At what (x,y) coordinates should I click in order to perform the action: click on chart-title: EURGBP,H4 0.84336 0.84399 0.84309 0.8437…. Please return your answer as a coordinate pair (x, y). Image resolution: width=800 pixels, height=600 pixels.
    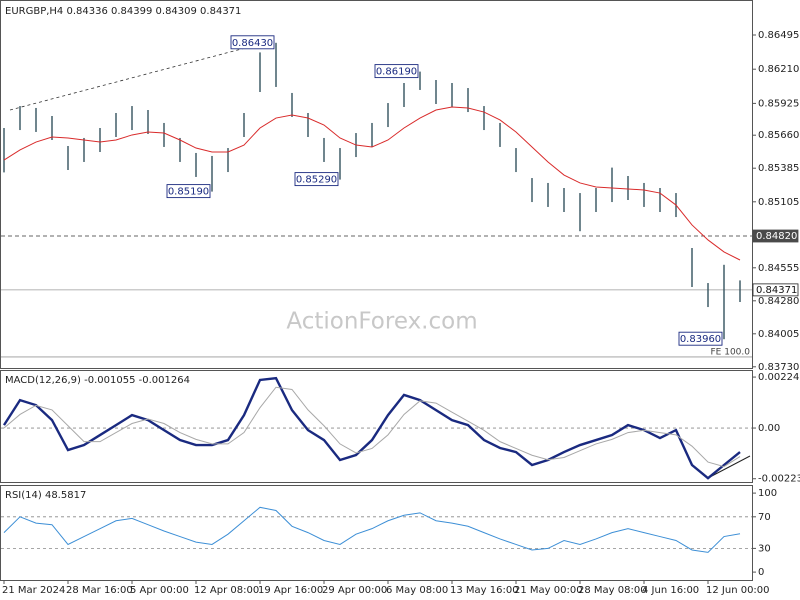
    Looking at the image, I should click on (123, 11).